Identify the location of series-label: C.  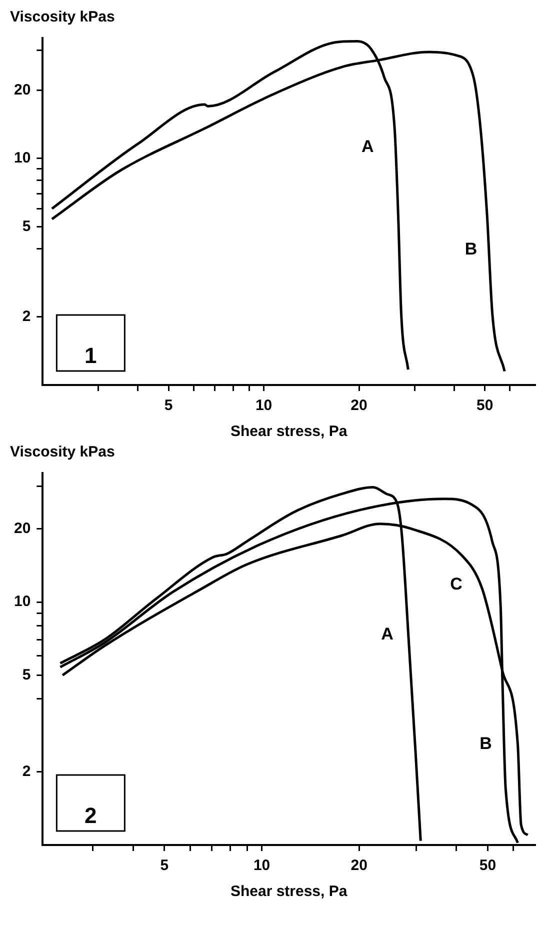
(456, 584).